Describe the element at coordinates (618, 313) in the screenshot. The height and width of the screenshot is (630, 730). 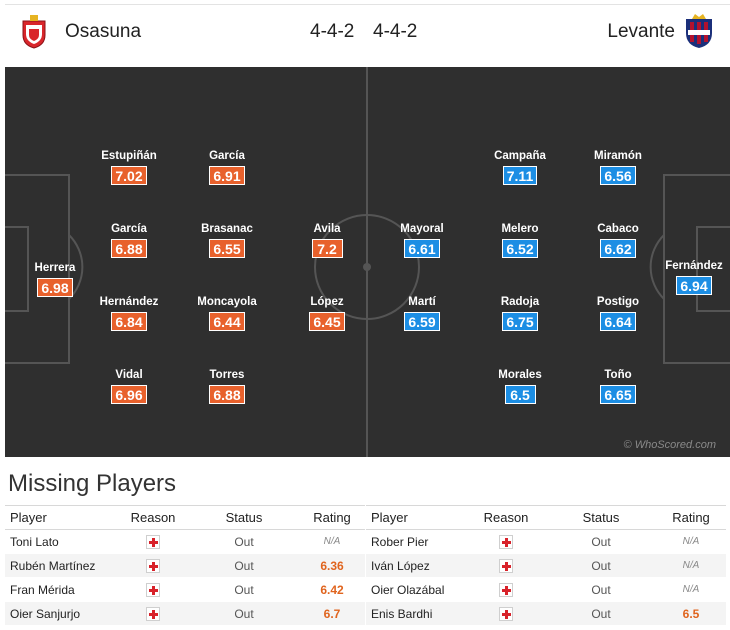
I see `away-player: Postigo 6.64` at that location.